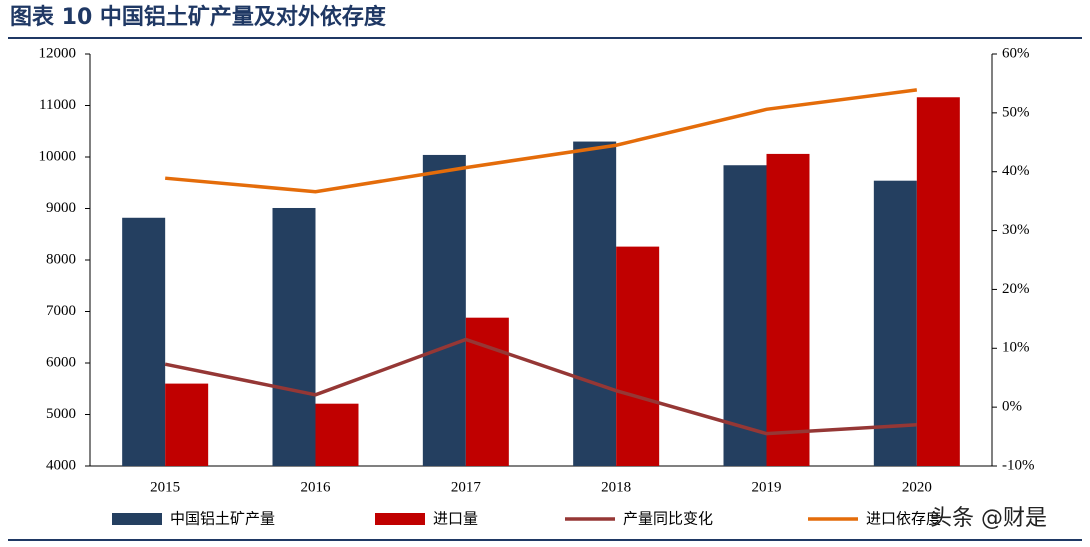  I want to click on y2-tick-label: 30%, so click(1016, 230).